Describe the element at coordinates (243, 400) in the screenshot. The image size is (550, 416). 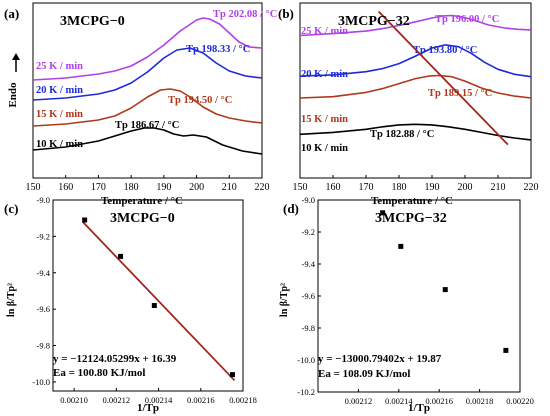
I see `x-tick-label-c: 0.00218` at that location.